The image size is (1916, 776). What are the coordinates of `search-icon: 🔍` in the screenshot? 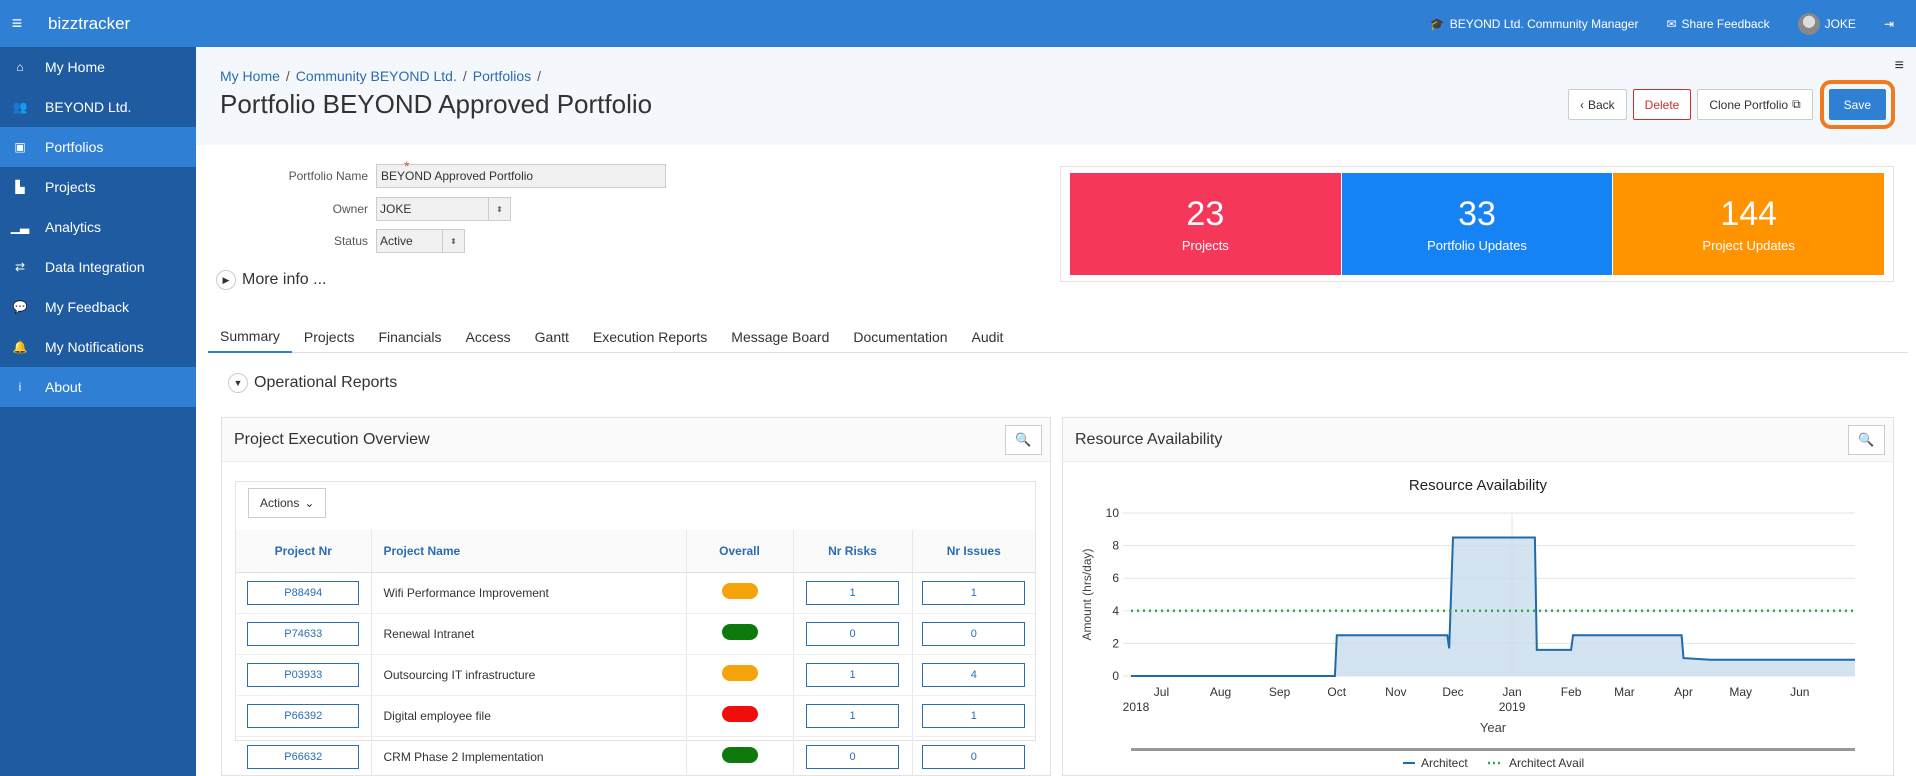 It's located at (1023, 439).